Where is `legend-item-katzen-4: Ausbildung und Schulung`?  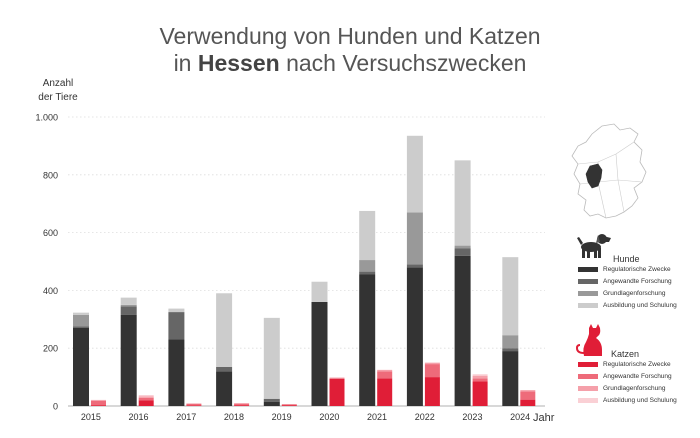
legend-item-katzen-4: Ausbildung und Schulung is located at coordinates (627, 400).